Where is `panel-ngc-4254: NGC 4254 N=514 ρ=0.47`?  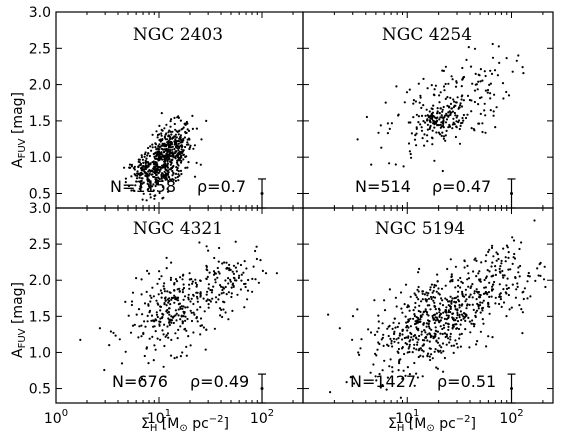 panel-ngc-4254: NGC 4254 N=514 ρ=0.47 is located at coordinates (440, 117).